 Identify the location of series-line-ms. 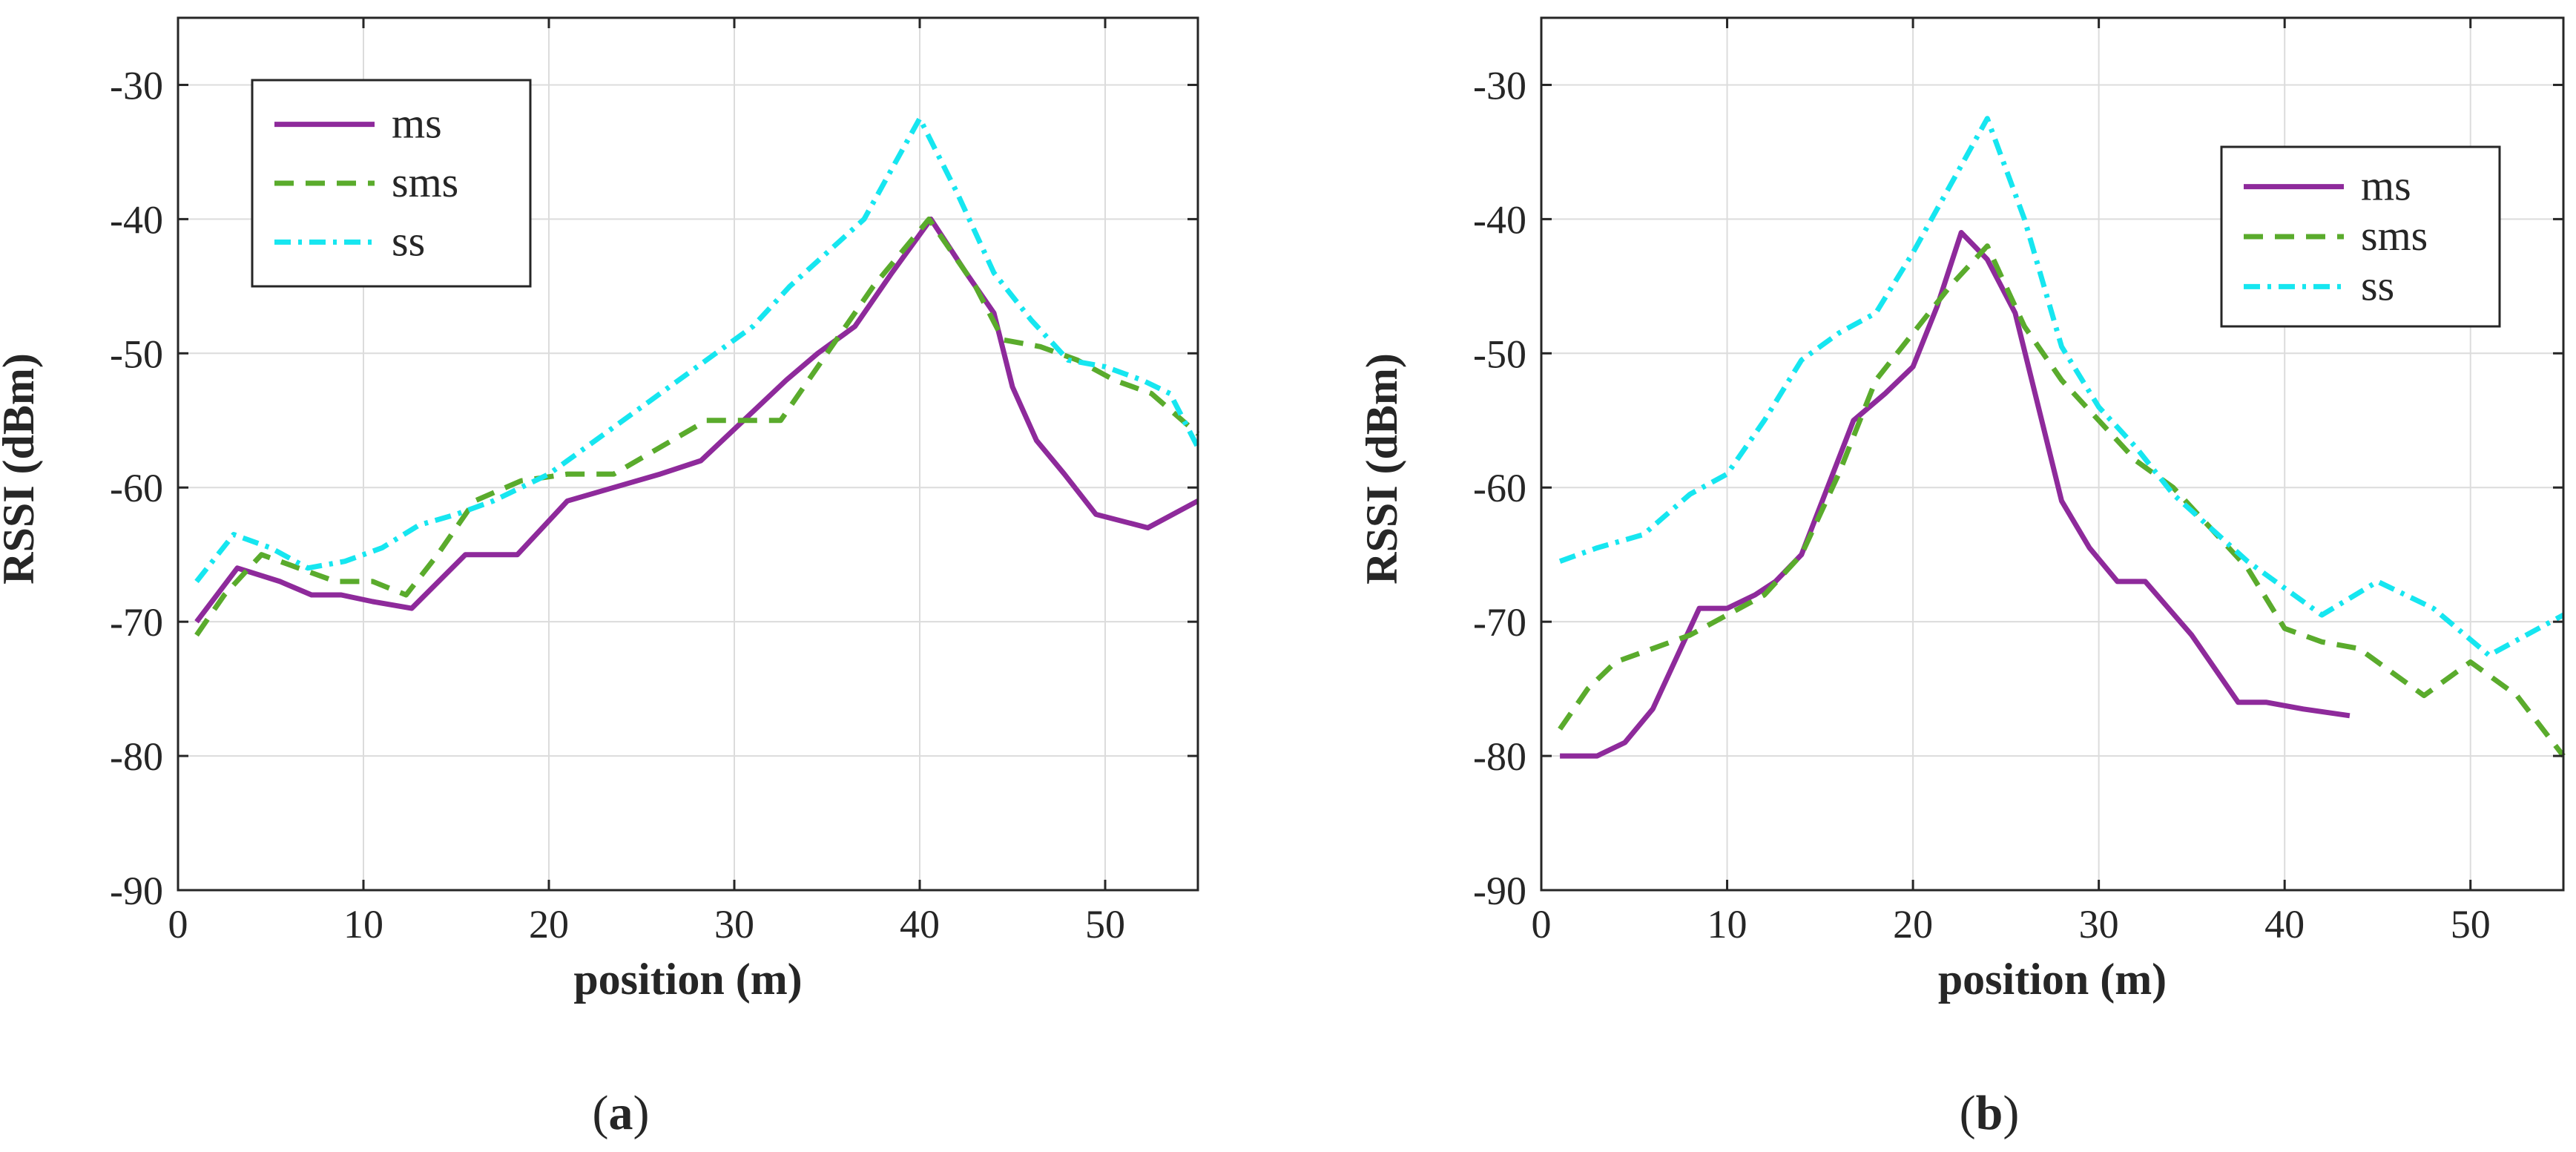
(1955, 494).